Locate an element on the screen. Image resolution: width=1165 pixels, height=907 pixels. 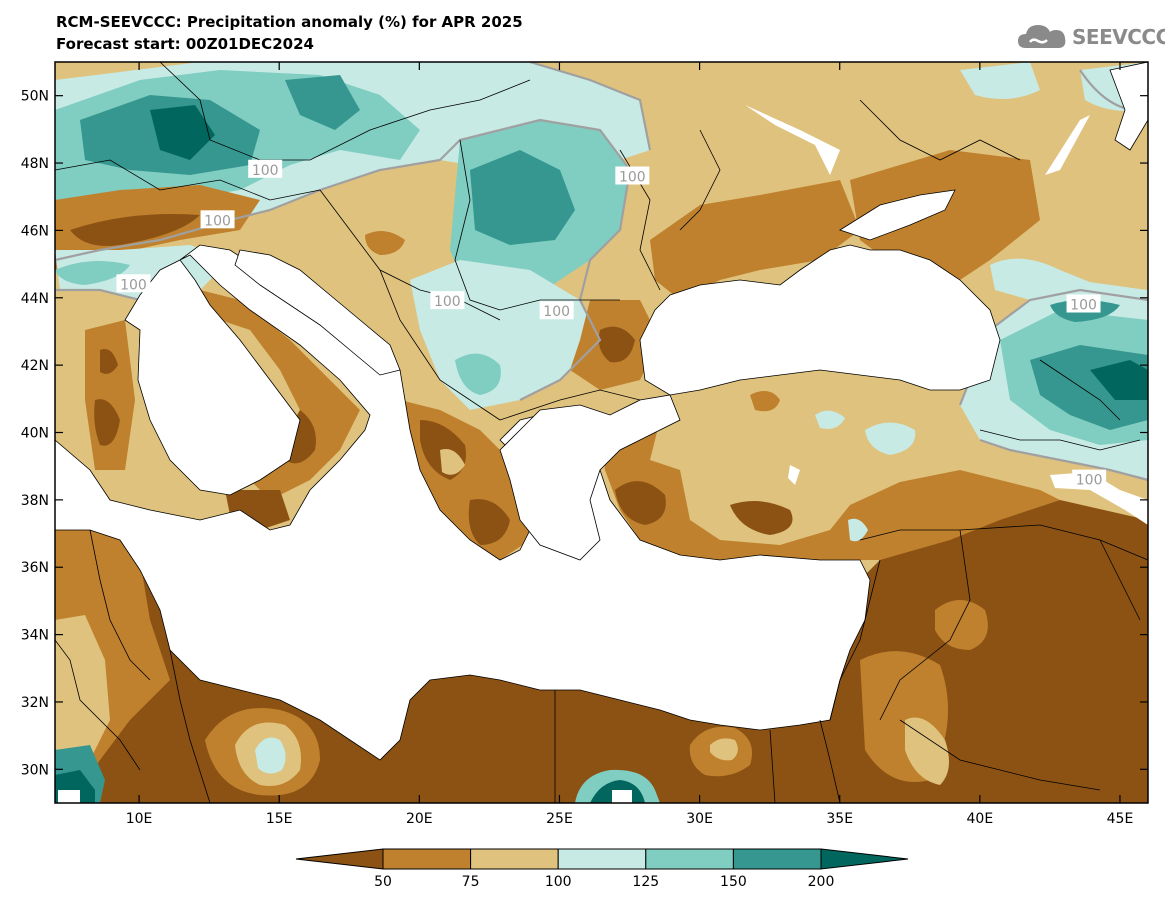
y-tick-label: 32N is located at coordinates (35, 703).